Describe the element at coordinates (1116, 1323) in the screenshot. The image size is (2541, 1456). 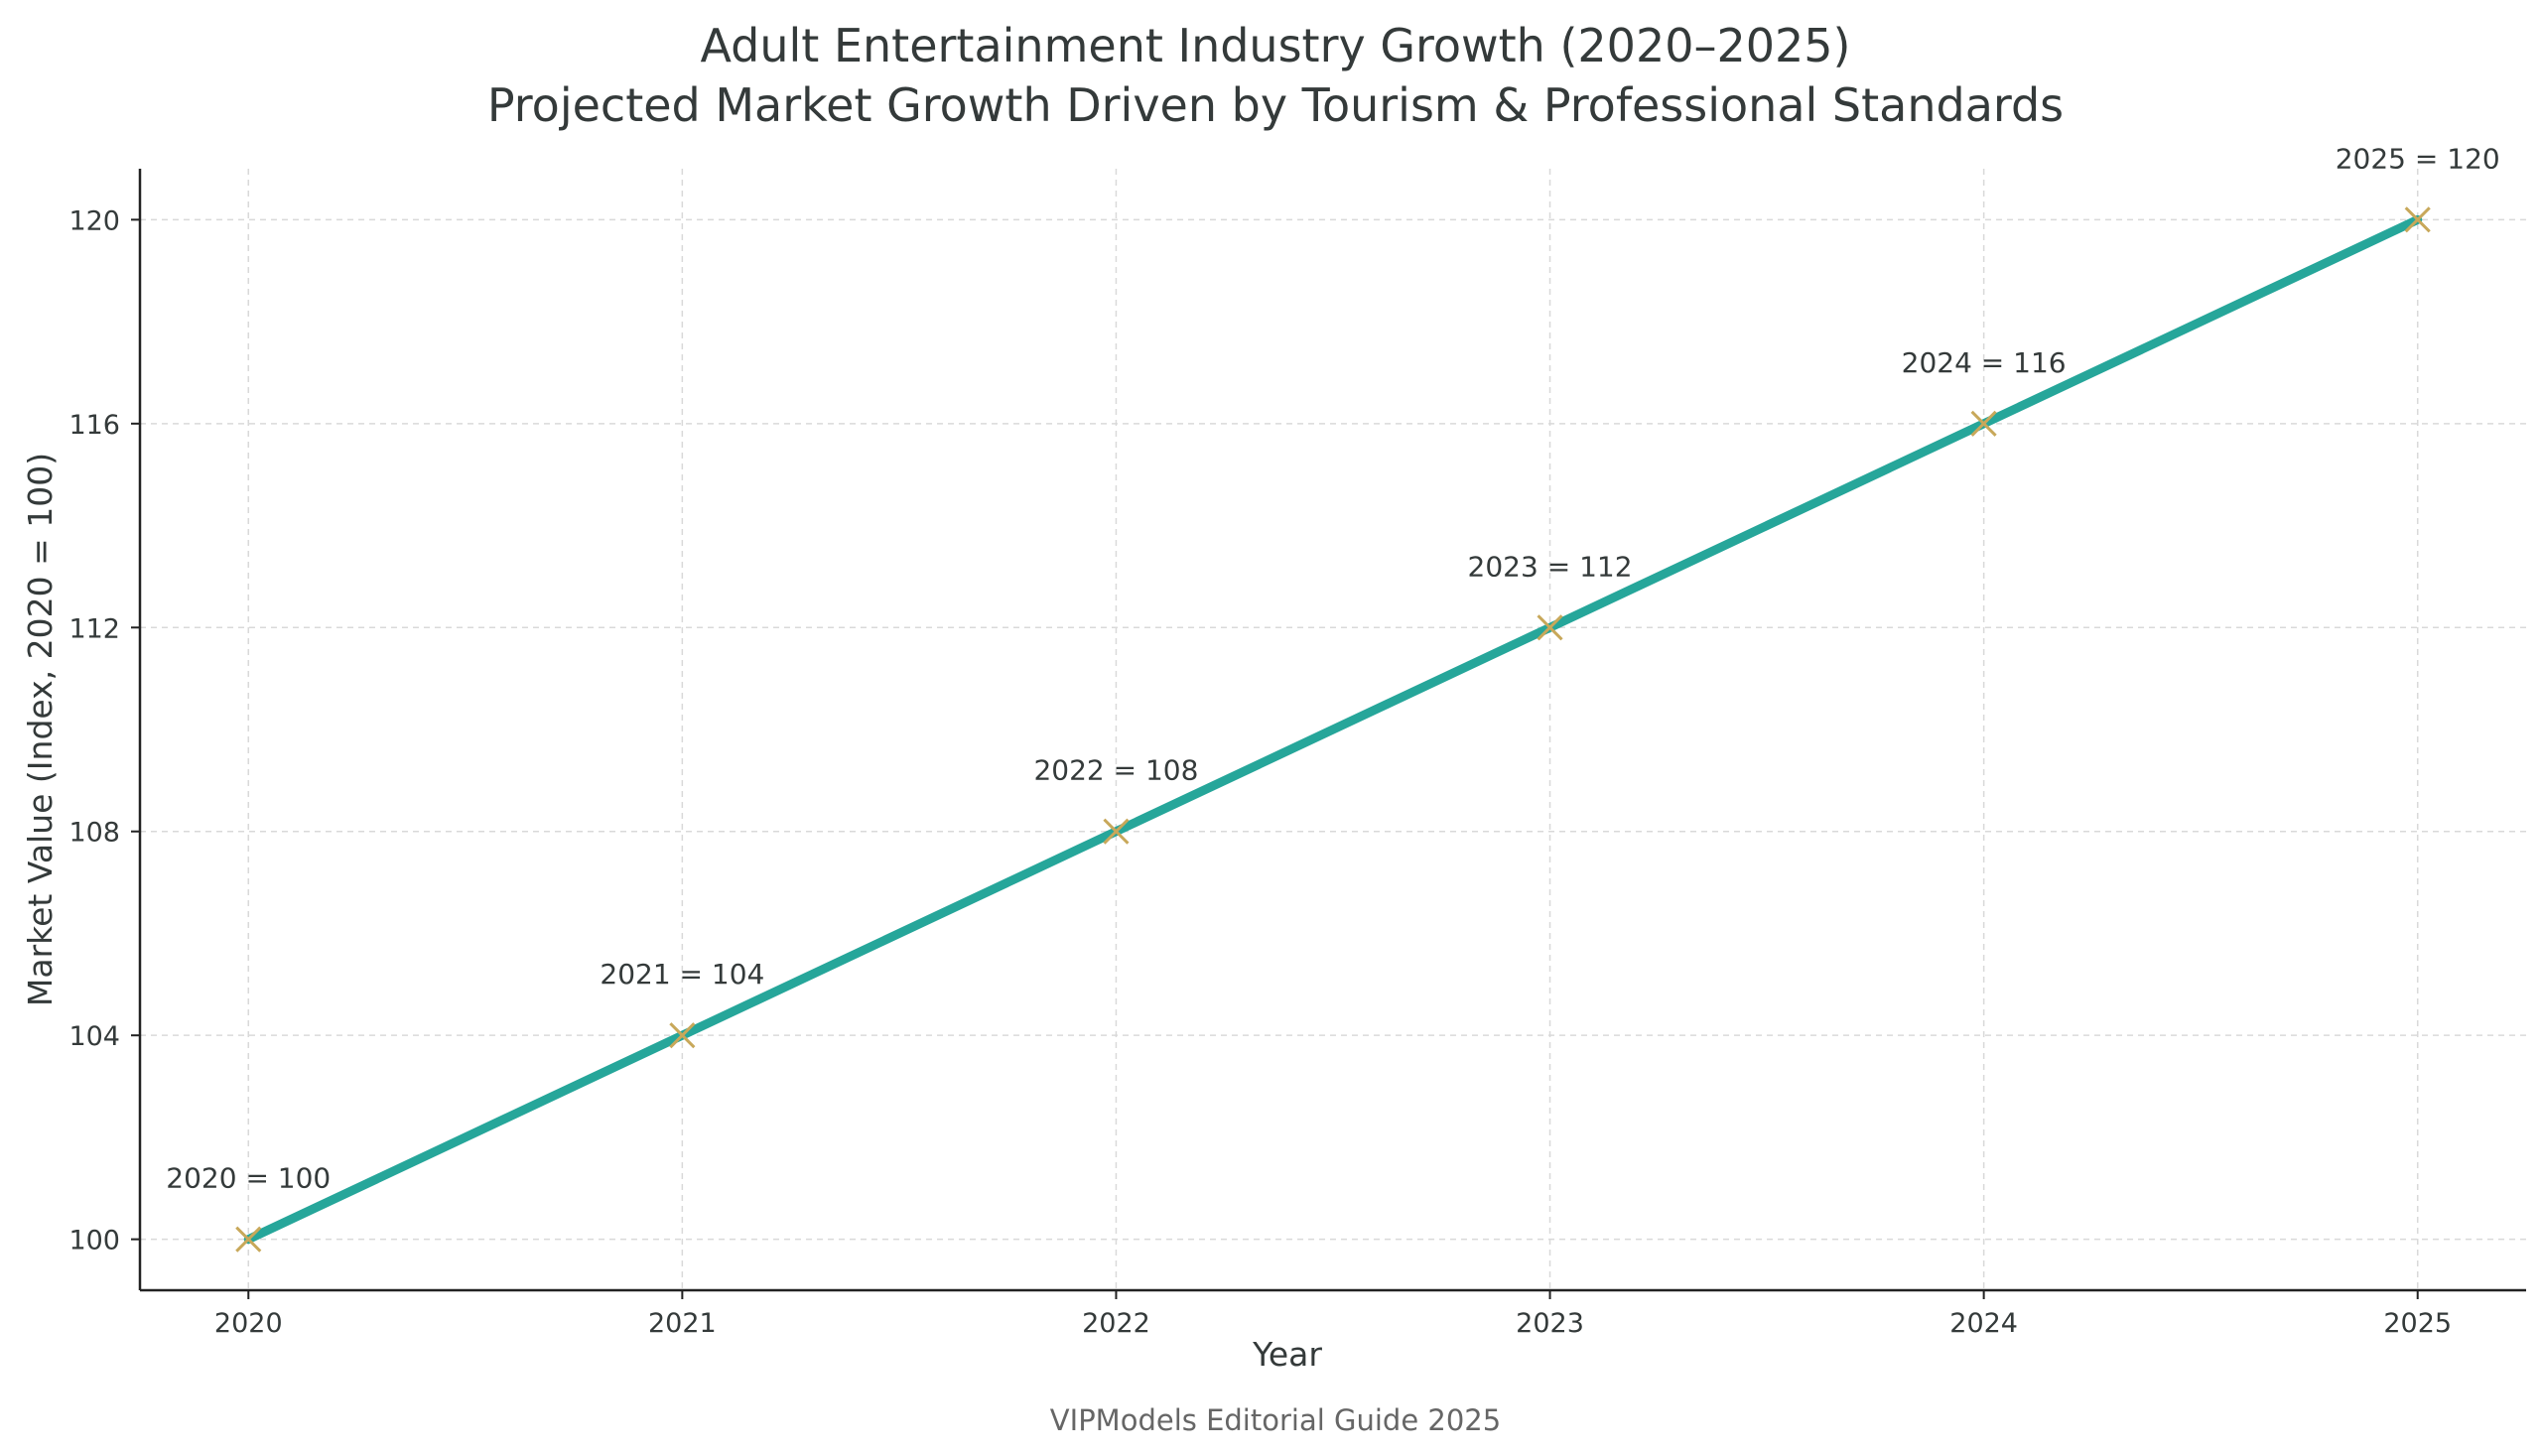
I see `x-tick-label: 2022` at that location.